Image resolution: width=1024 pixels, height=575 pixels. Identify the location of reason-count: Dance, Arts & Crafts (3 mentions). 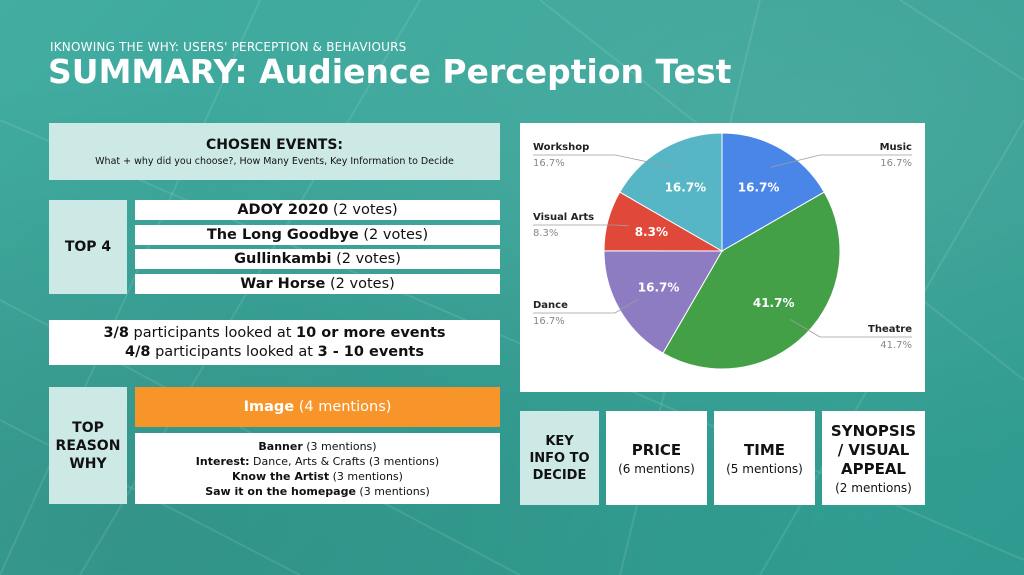
(344, 461).